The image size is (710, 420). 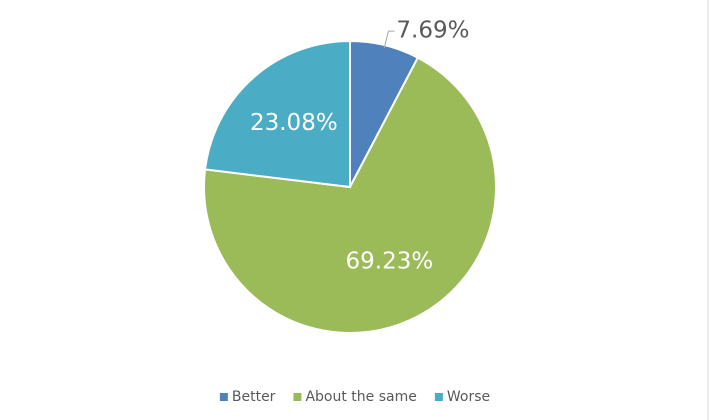 I want to click on legend-label: Worse, so click(x=468, y=397).